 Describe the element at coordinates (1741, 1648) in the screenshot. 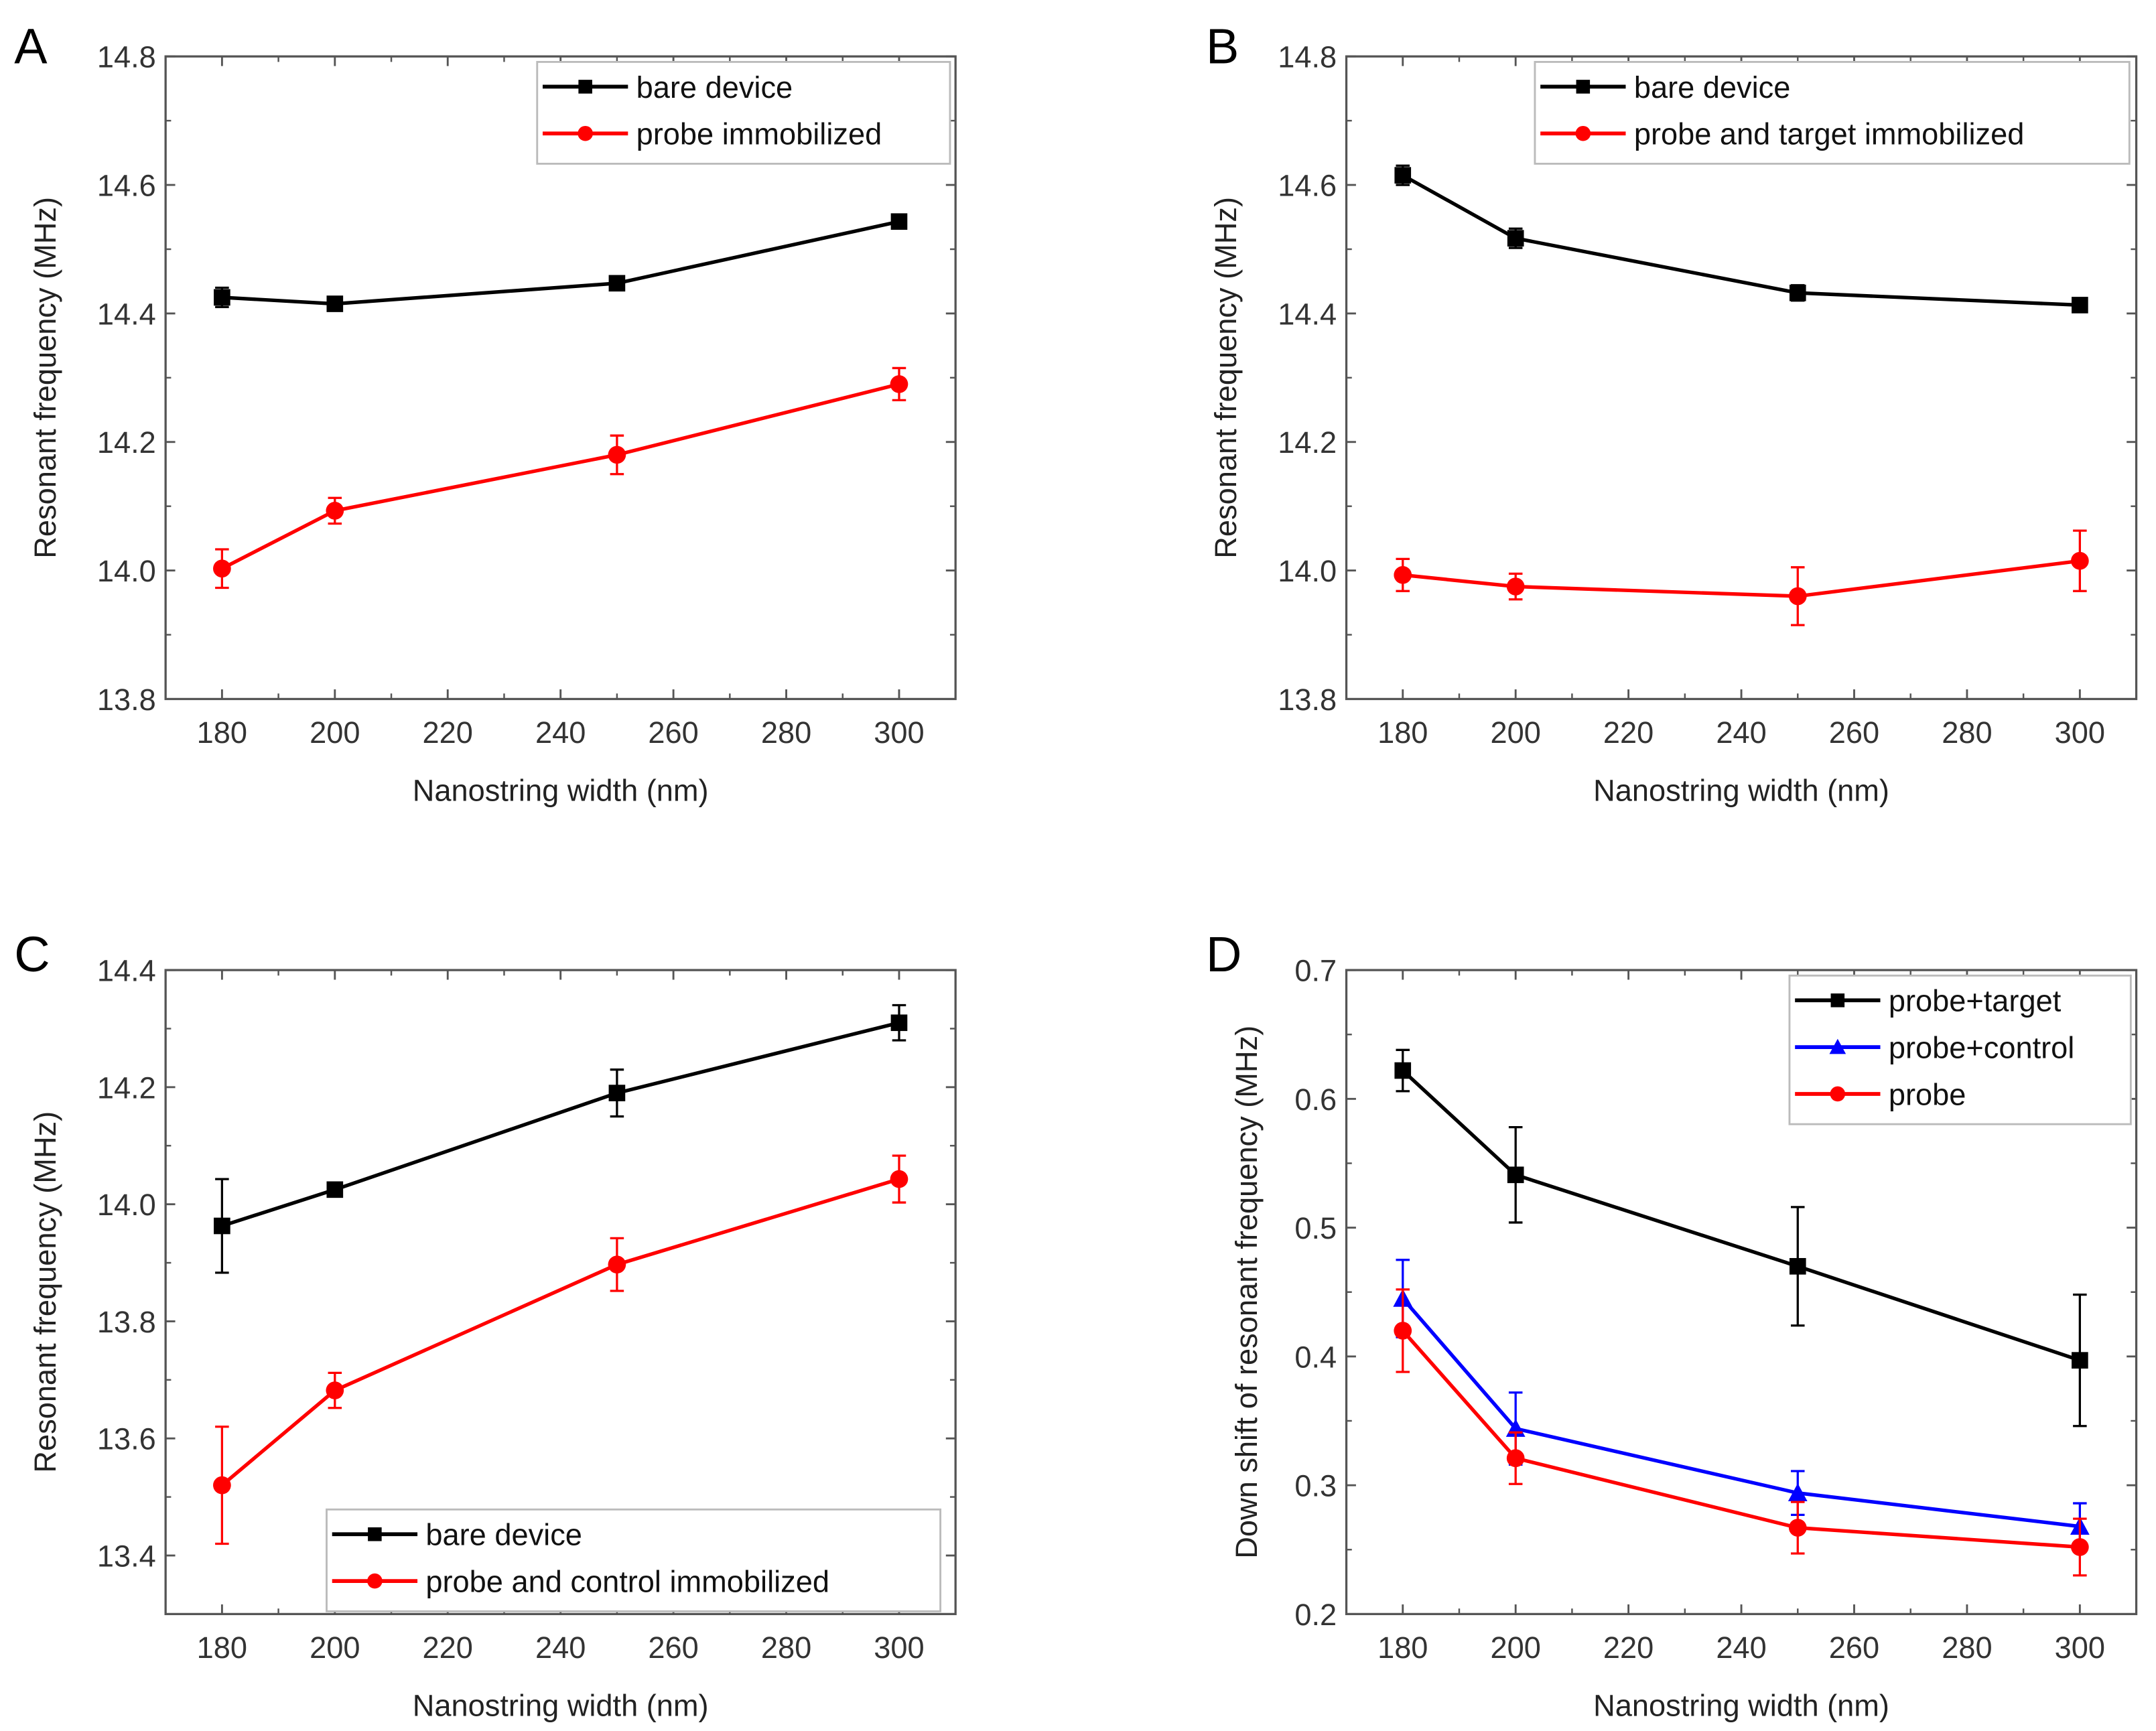

I see `x-tick-label: 240` at that location.